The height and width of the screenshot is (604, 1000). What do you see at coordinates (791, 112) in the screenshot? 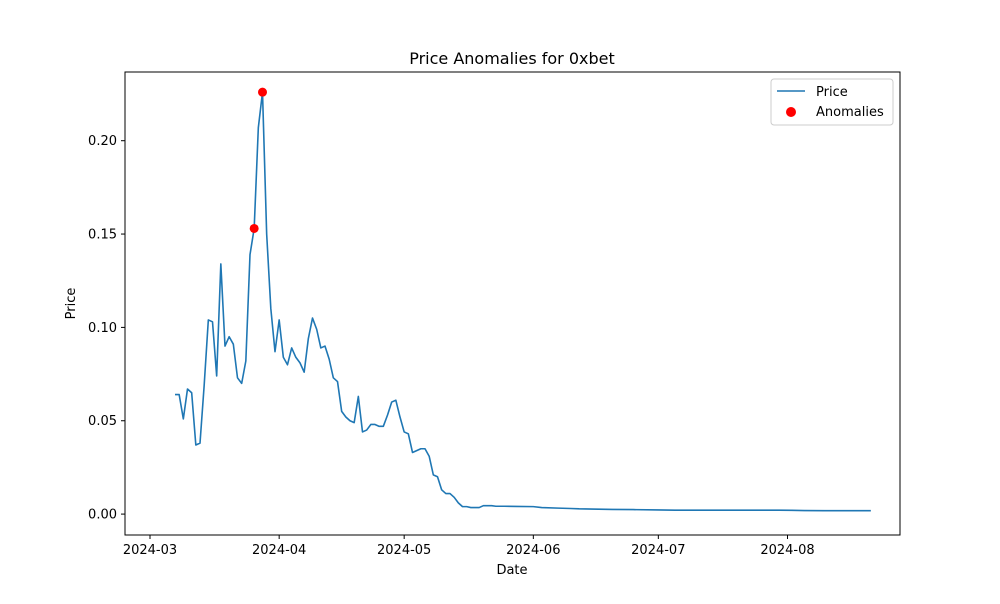
I see `legend-anomalies-swatch` at bounding box center [791, 112].